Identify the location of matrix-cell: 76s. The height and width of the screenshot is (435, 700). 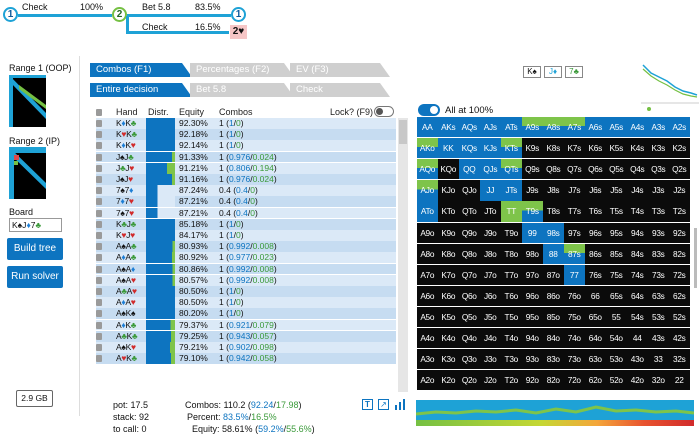
(595, 274).